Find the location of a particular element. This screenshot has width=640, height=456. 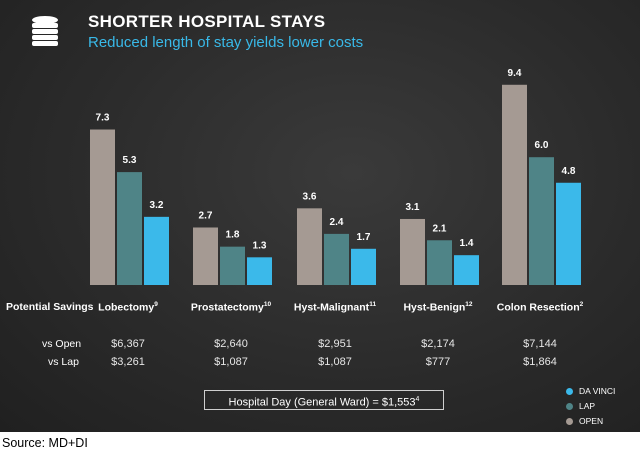

category-footnote: 2 is located at coordinates (581, 304).